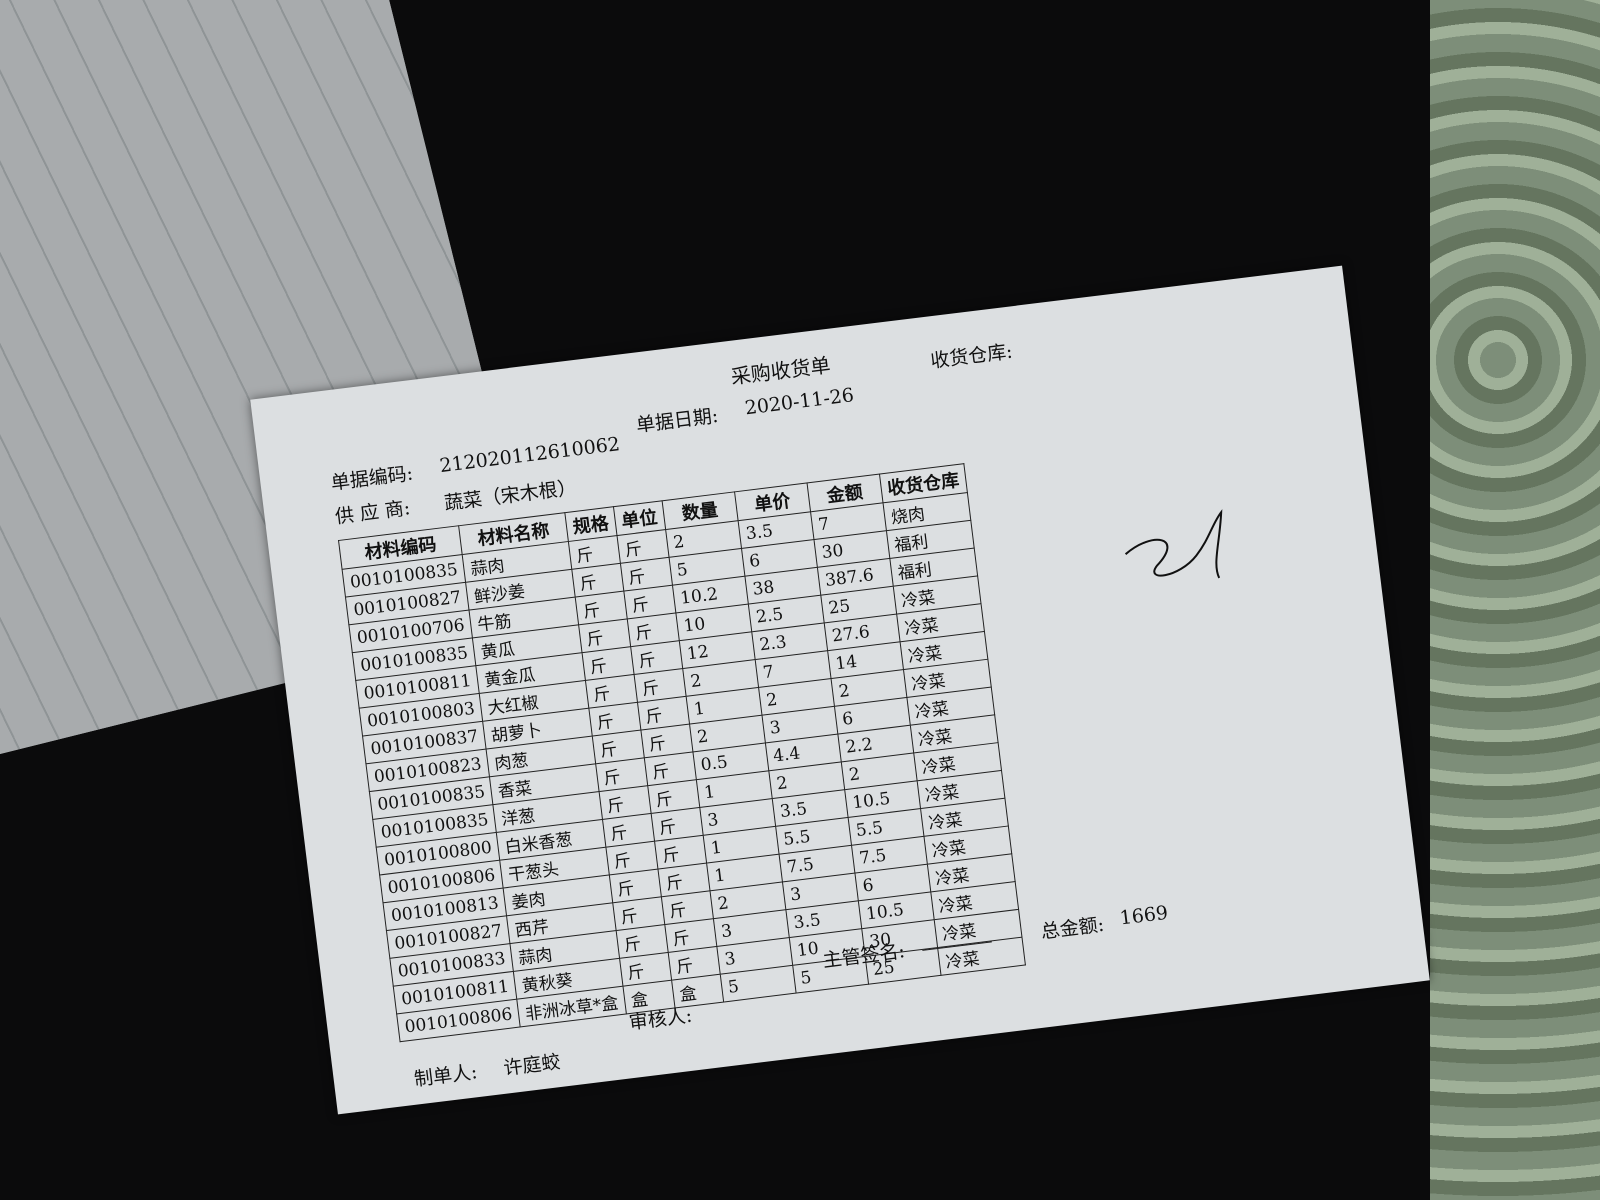  Describe the element at coordinates (780, 370) in the screenshot. I see `title: 采购收货单` at that location.